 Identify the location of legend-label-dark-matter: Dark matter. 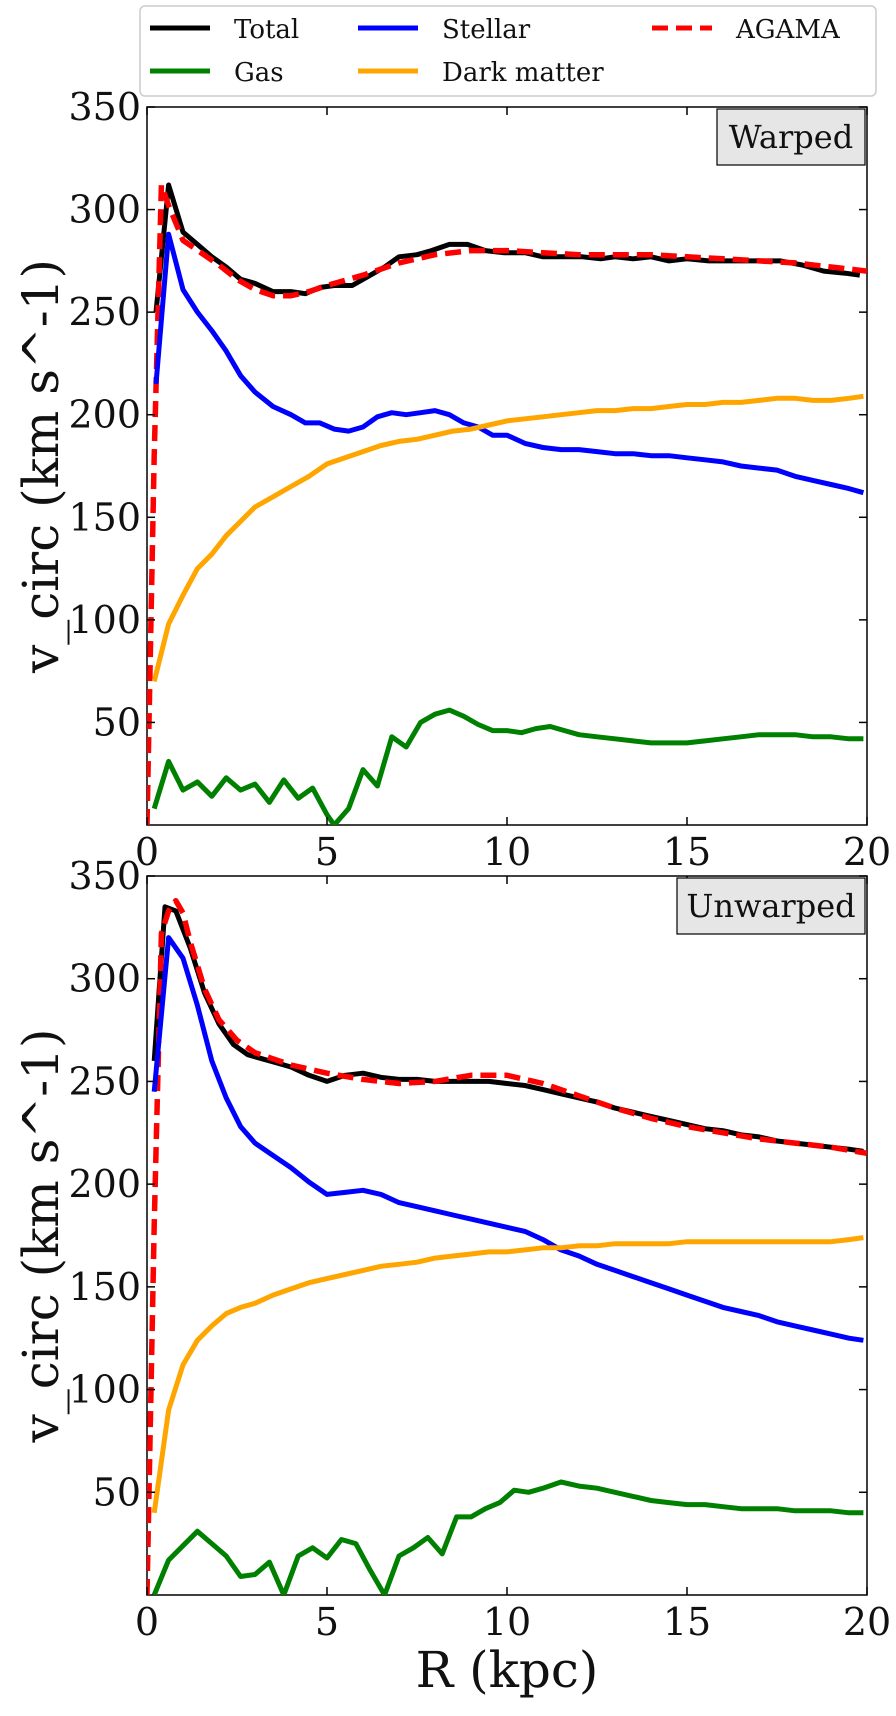
(523, 73).